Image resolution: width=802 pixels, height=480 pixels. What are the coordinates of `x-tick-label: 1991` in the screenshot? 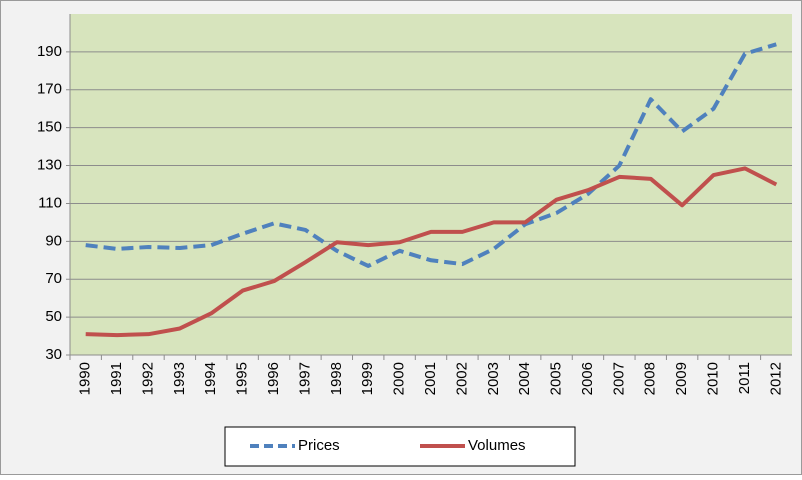 It's located at (116, 378).